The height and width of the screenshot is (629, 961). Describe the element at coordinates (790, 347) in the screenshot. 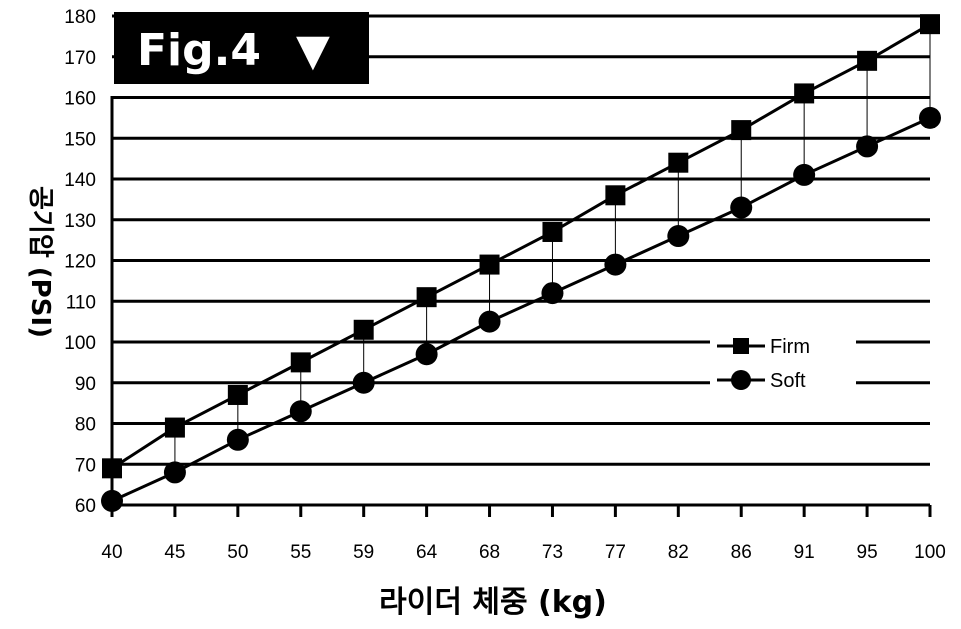

I see `legend-firm-label: Firm` at that location.